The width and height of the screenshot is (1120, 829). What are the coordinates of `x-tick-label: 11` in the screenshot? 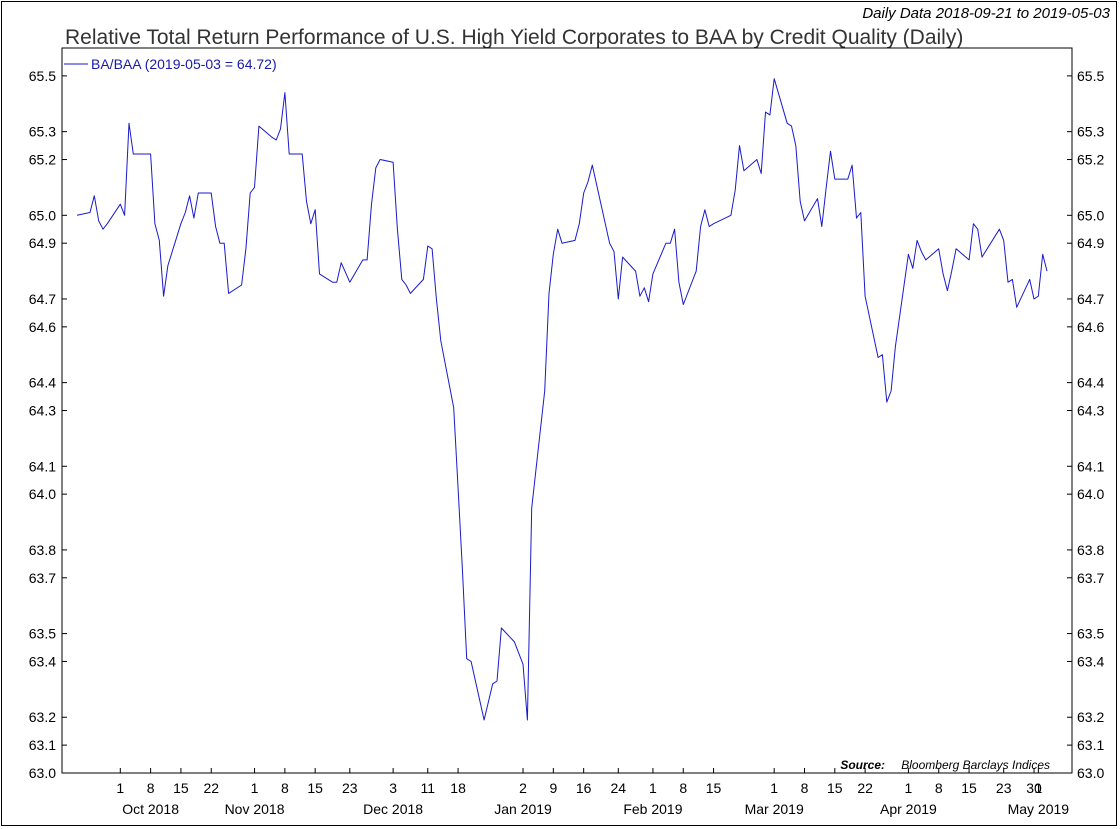 It's located at (427, 788).